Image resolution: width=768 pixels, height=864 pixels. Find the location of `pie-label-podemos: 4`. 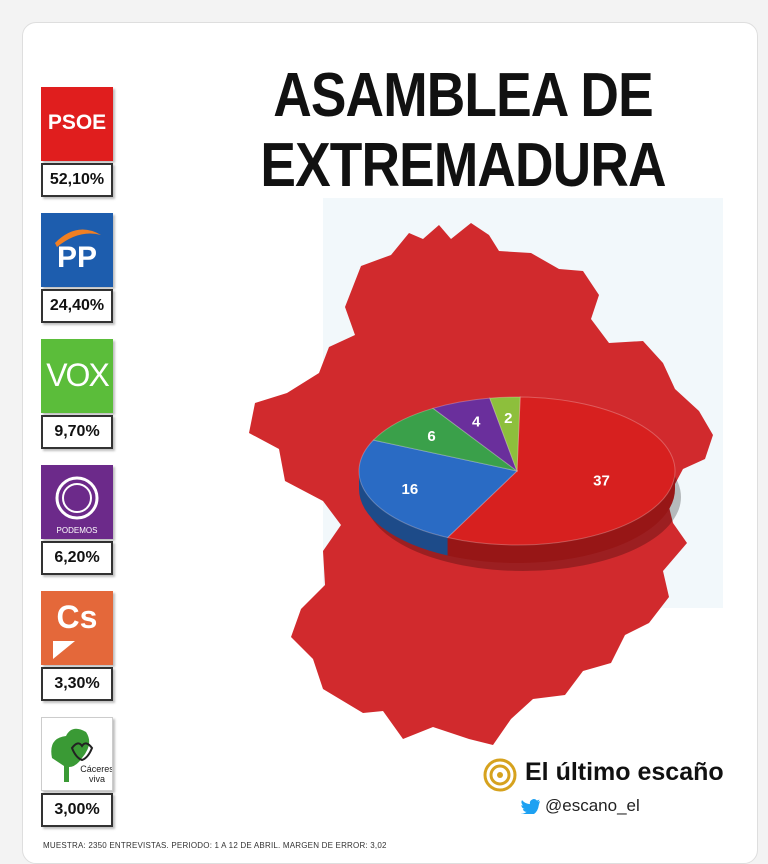

pie-label-podemos: 4 is located at coordinates (476, 421).